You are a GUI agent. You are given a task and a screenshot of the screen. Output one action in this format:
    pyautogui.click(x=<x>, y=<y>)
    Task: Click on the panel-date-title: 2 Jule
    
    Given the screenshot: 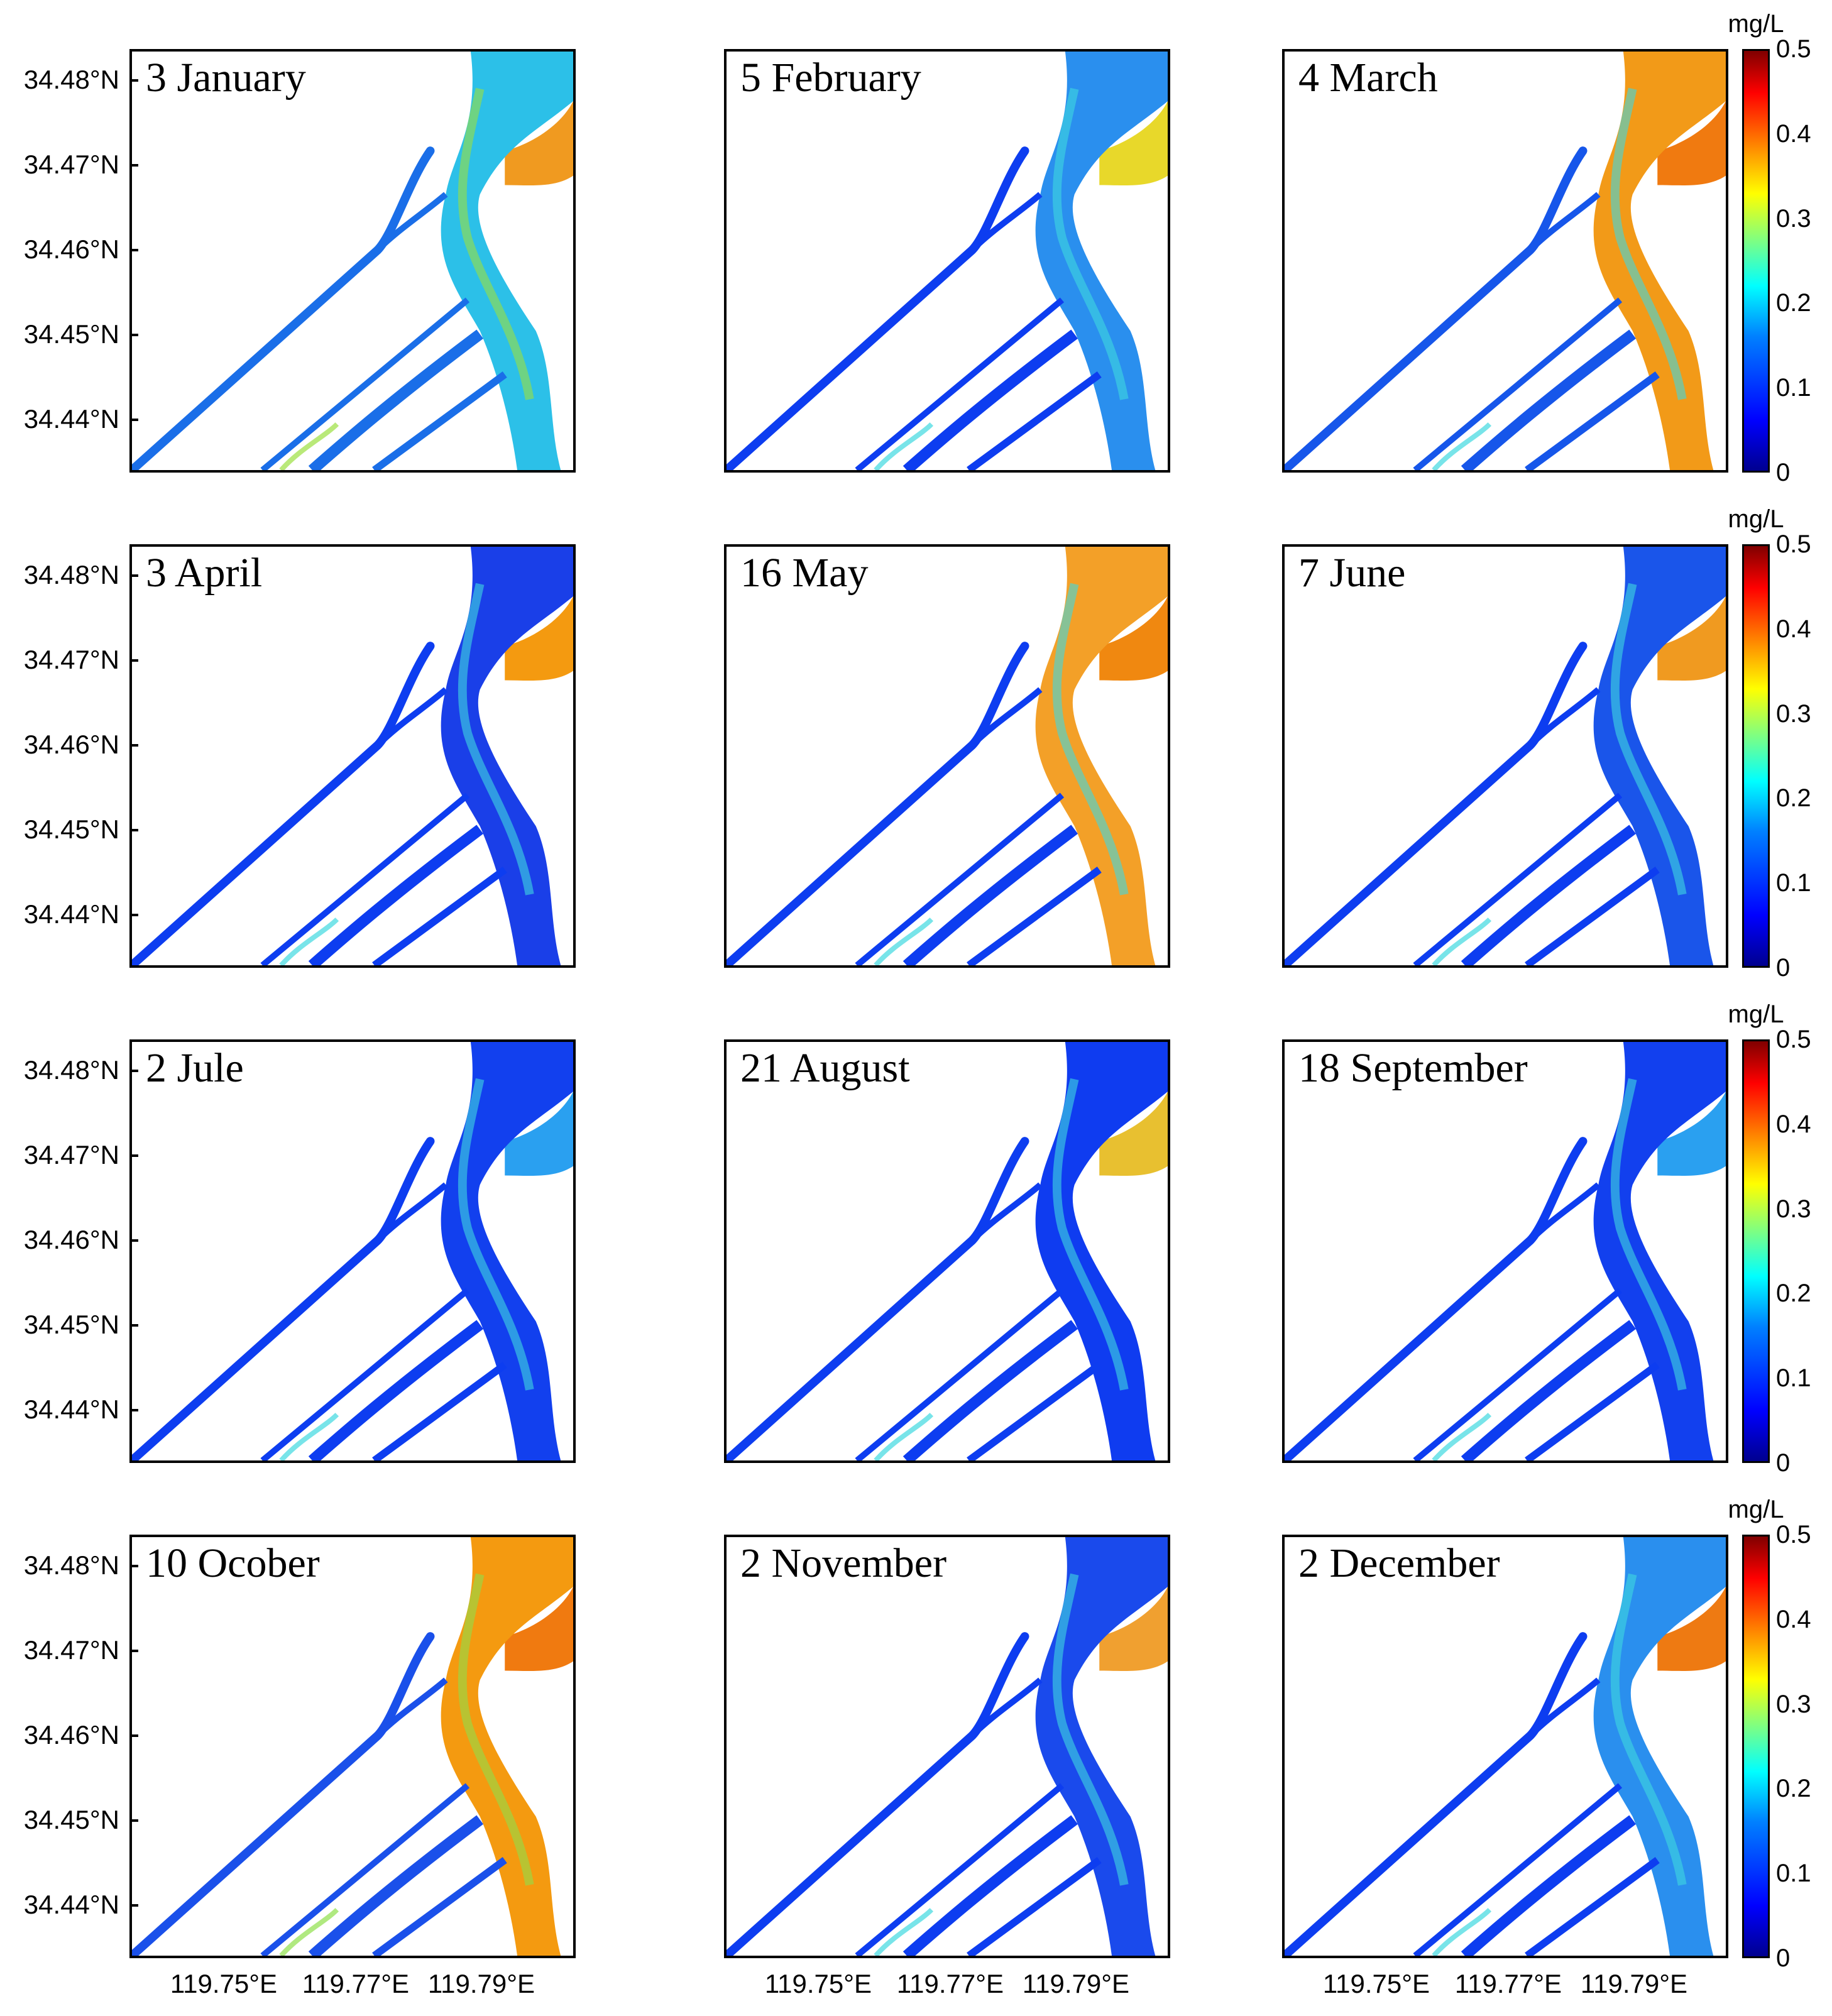 What is the action you would take?
    pyautogui.click(x=195, y=1068)
    